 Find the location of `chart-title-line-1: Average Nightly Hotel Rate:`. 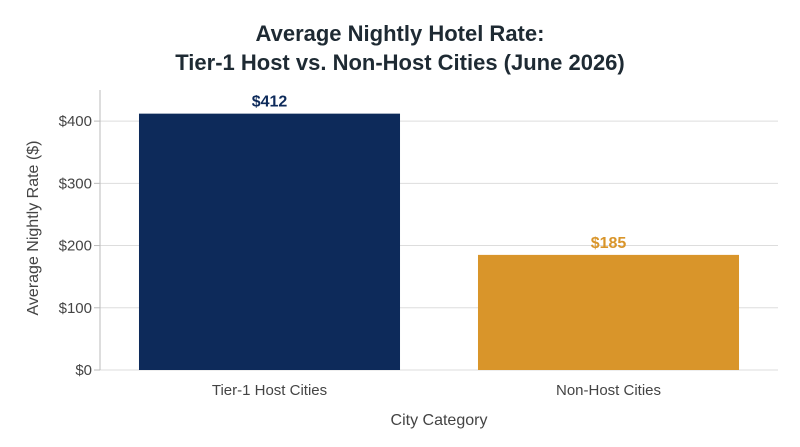

chart-title-line-1: Average Nightly Hotel Rate: is located at coordinates (400, 33).